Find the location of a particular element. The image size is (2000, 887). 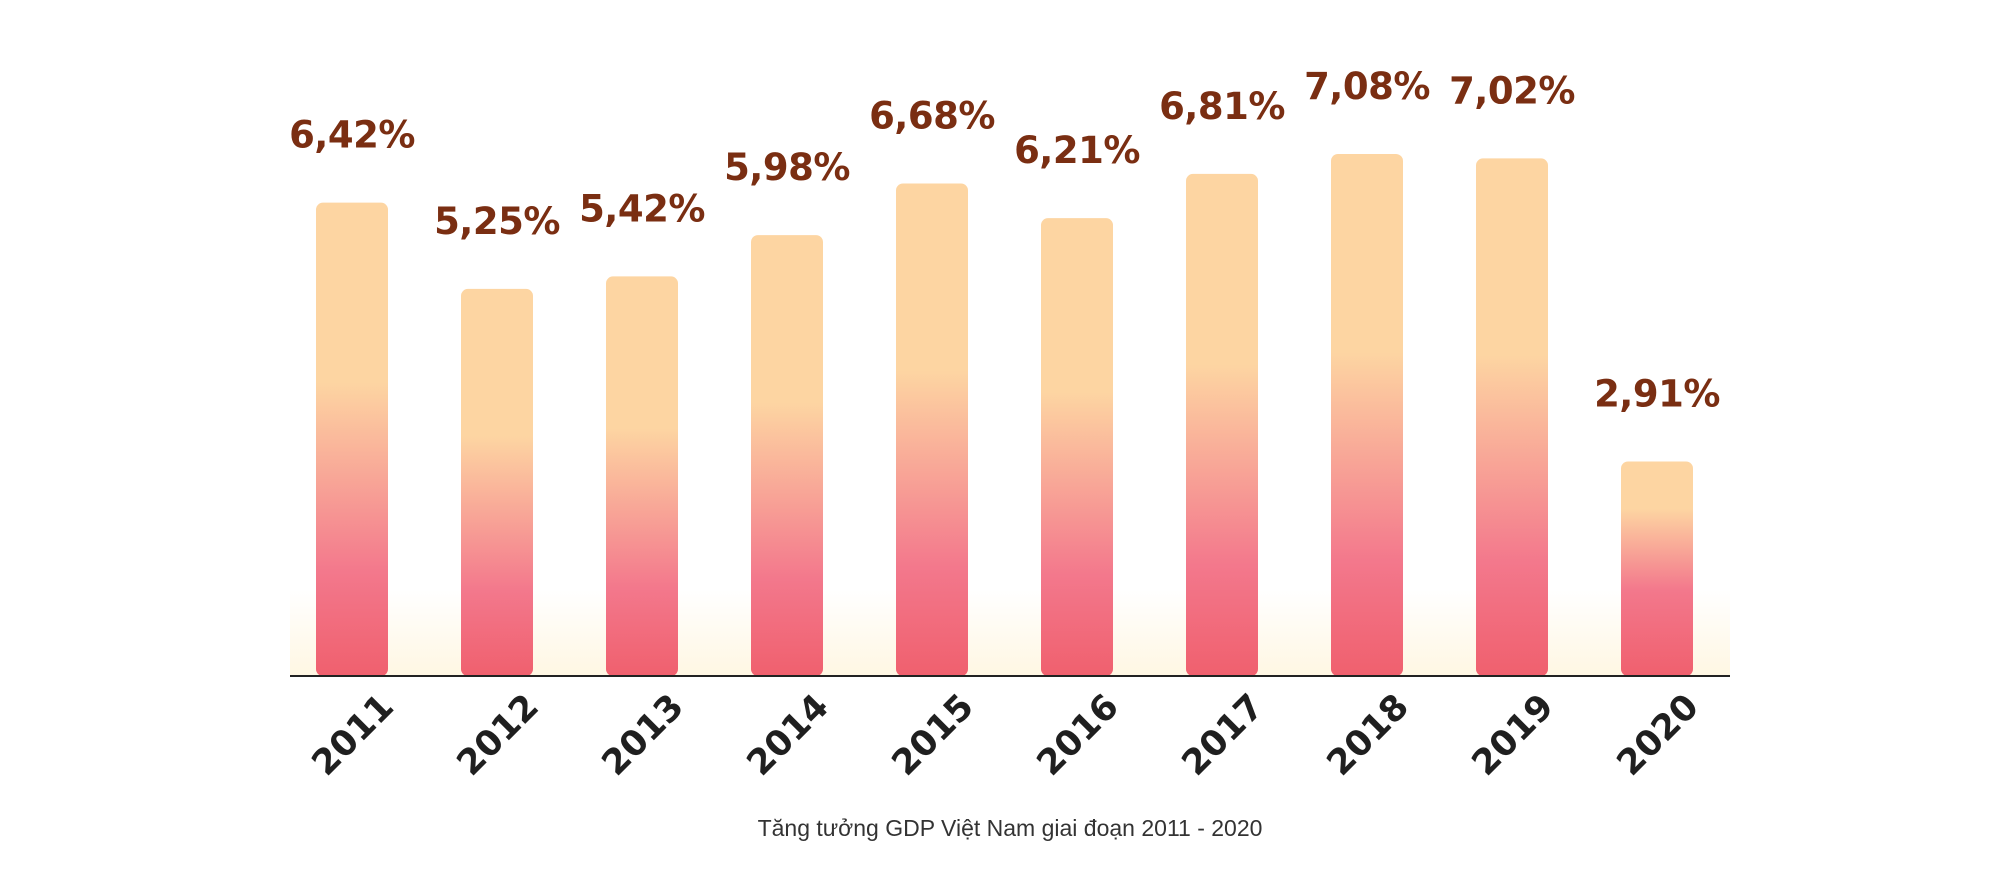

bar-2011 is located at coordinates (352, 439).